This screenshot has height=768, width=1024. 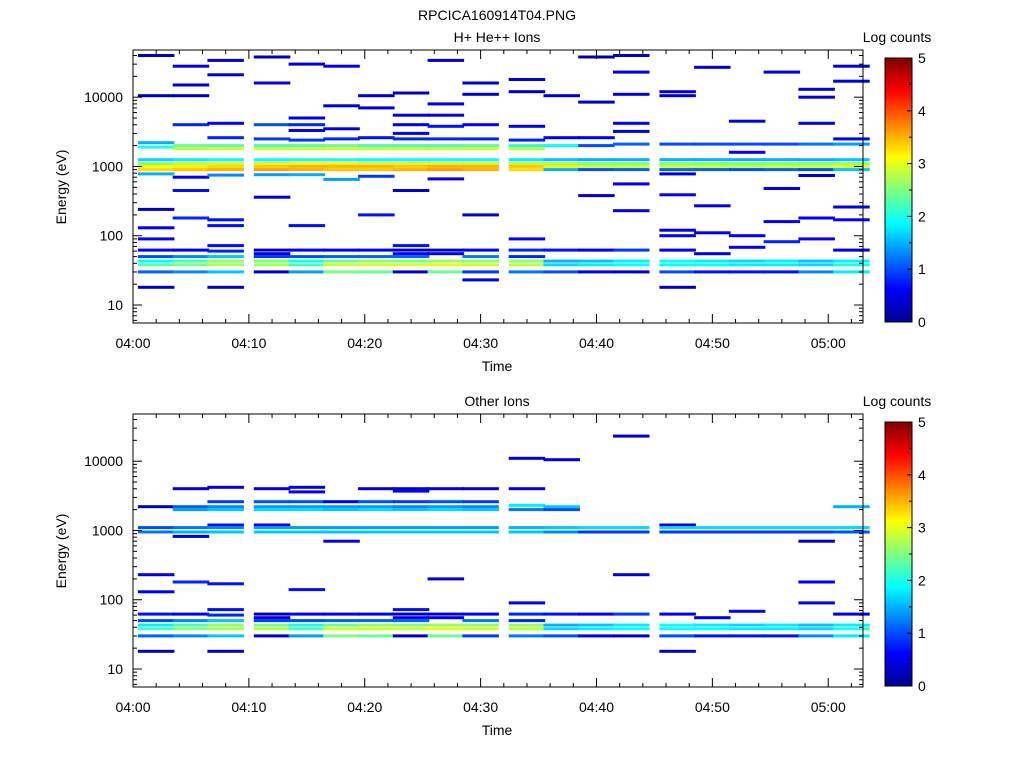 What do you see at coordinates (115, 305) in the screenshot?
I see `y-tick-label: 10` at bounding box center [115, 305].